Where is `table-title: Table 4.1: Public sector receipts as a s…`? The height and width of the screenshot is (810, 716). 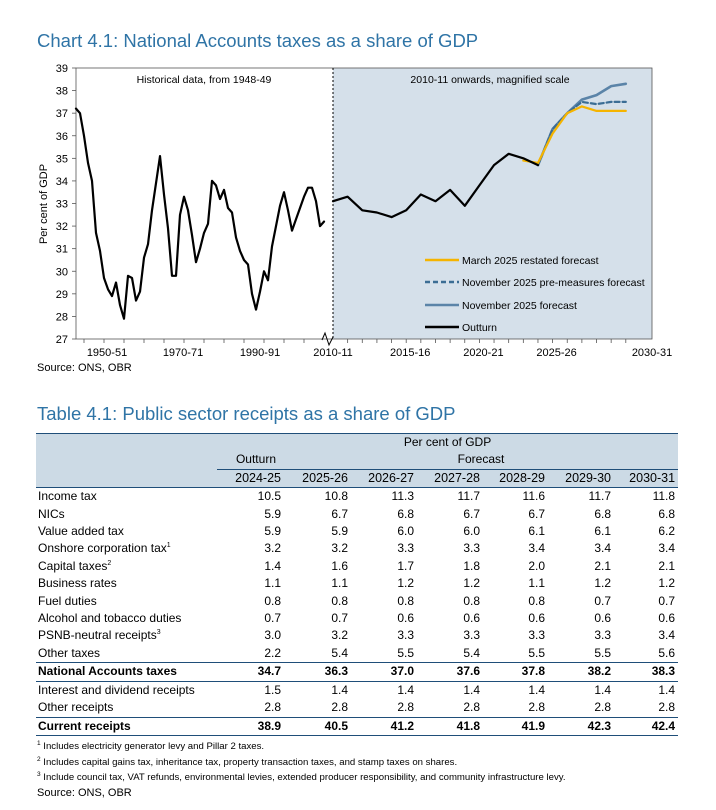
table-title: Table 4.1: Public sector receipts as a s… is located at coordinates (246, 413).